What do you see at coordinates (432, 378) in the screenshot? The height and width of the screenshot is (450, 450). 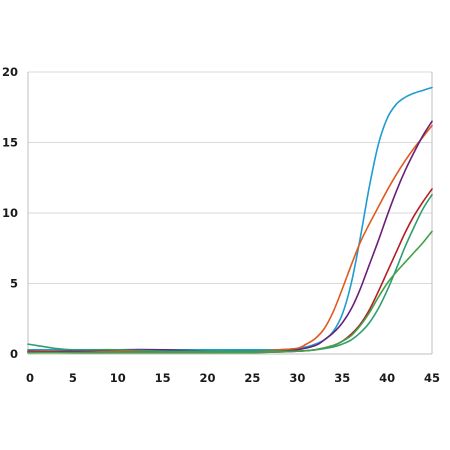 I see `x-tick-label: 45` at bounding box center [432, 378].